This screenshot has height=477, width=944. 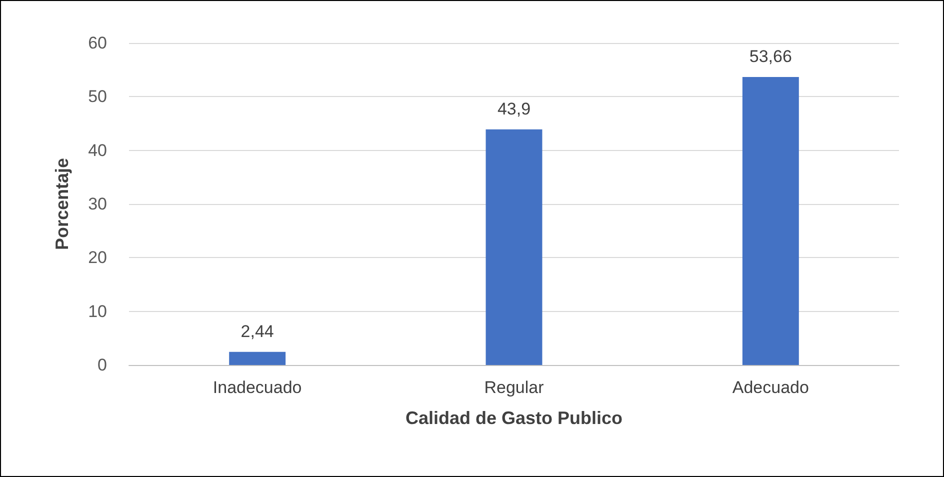 I want to click on data-label: 43,9, so click(x=514, y=108).